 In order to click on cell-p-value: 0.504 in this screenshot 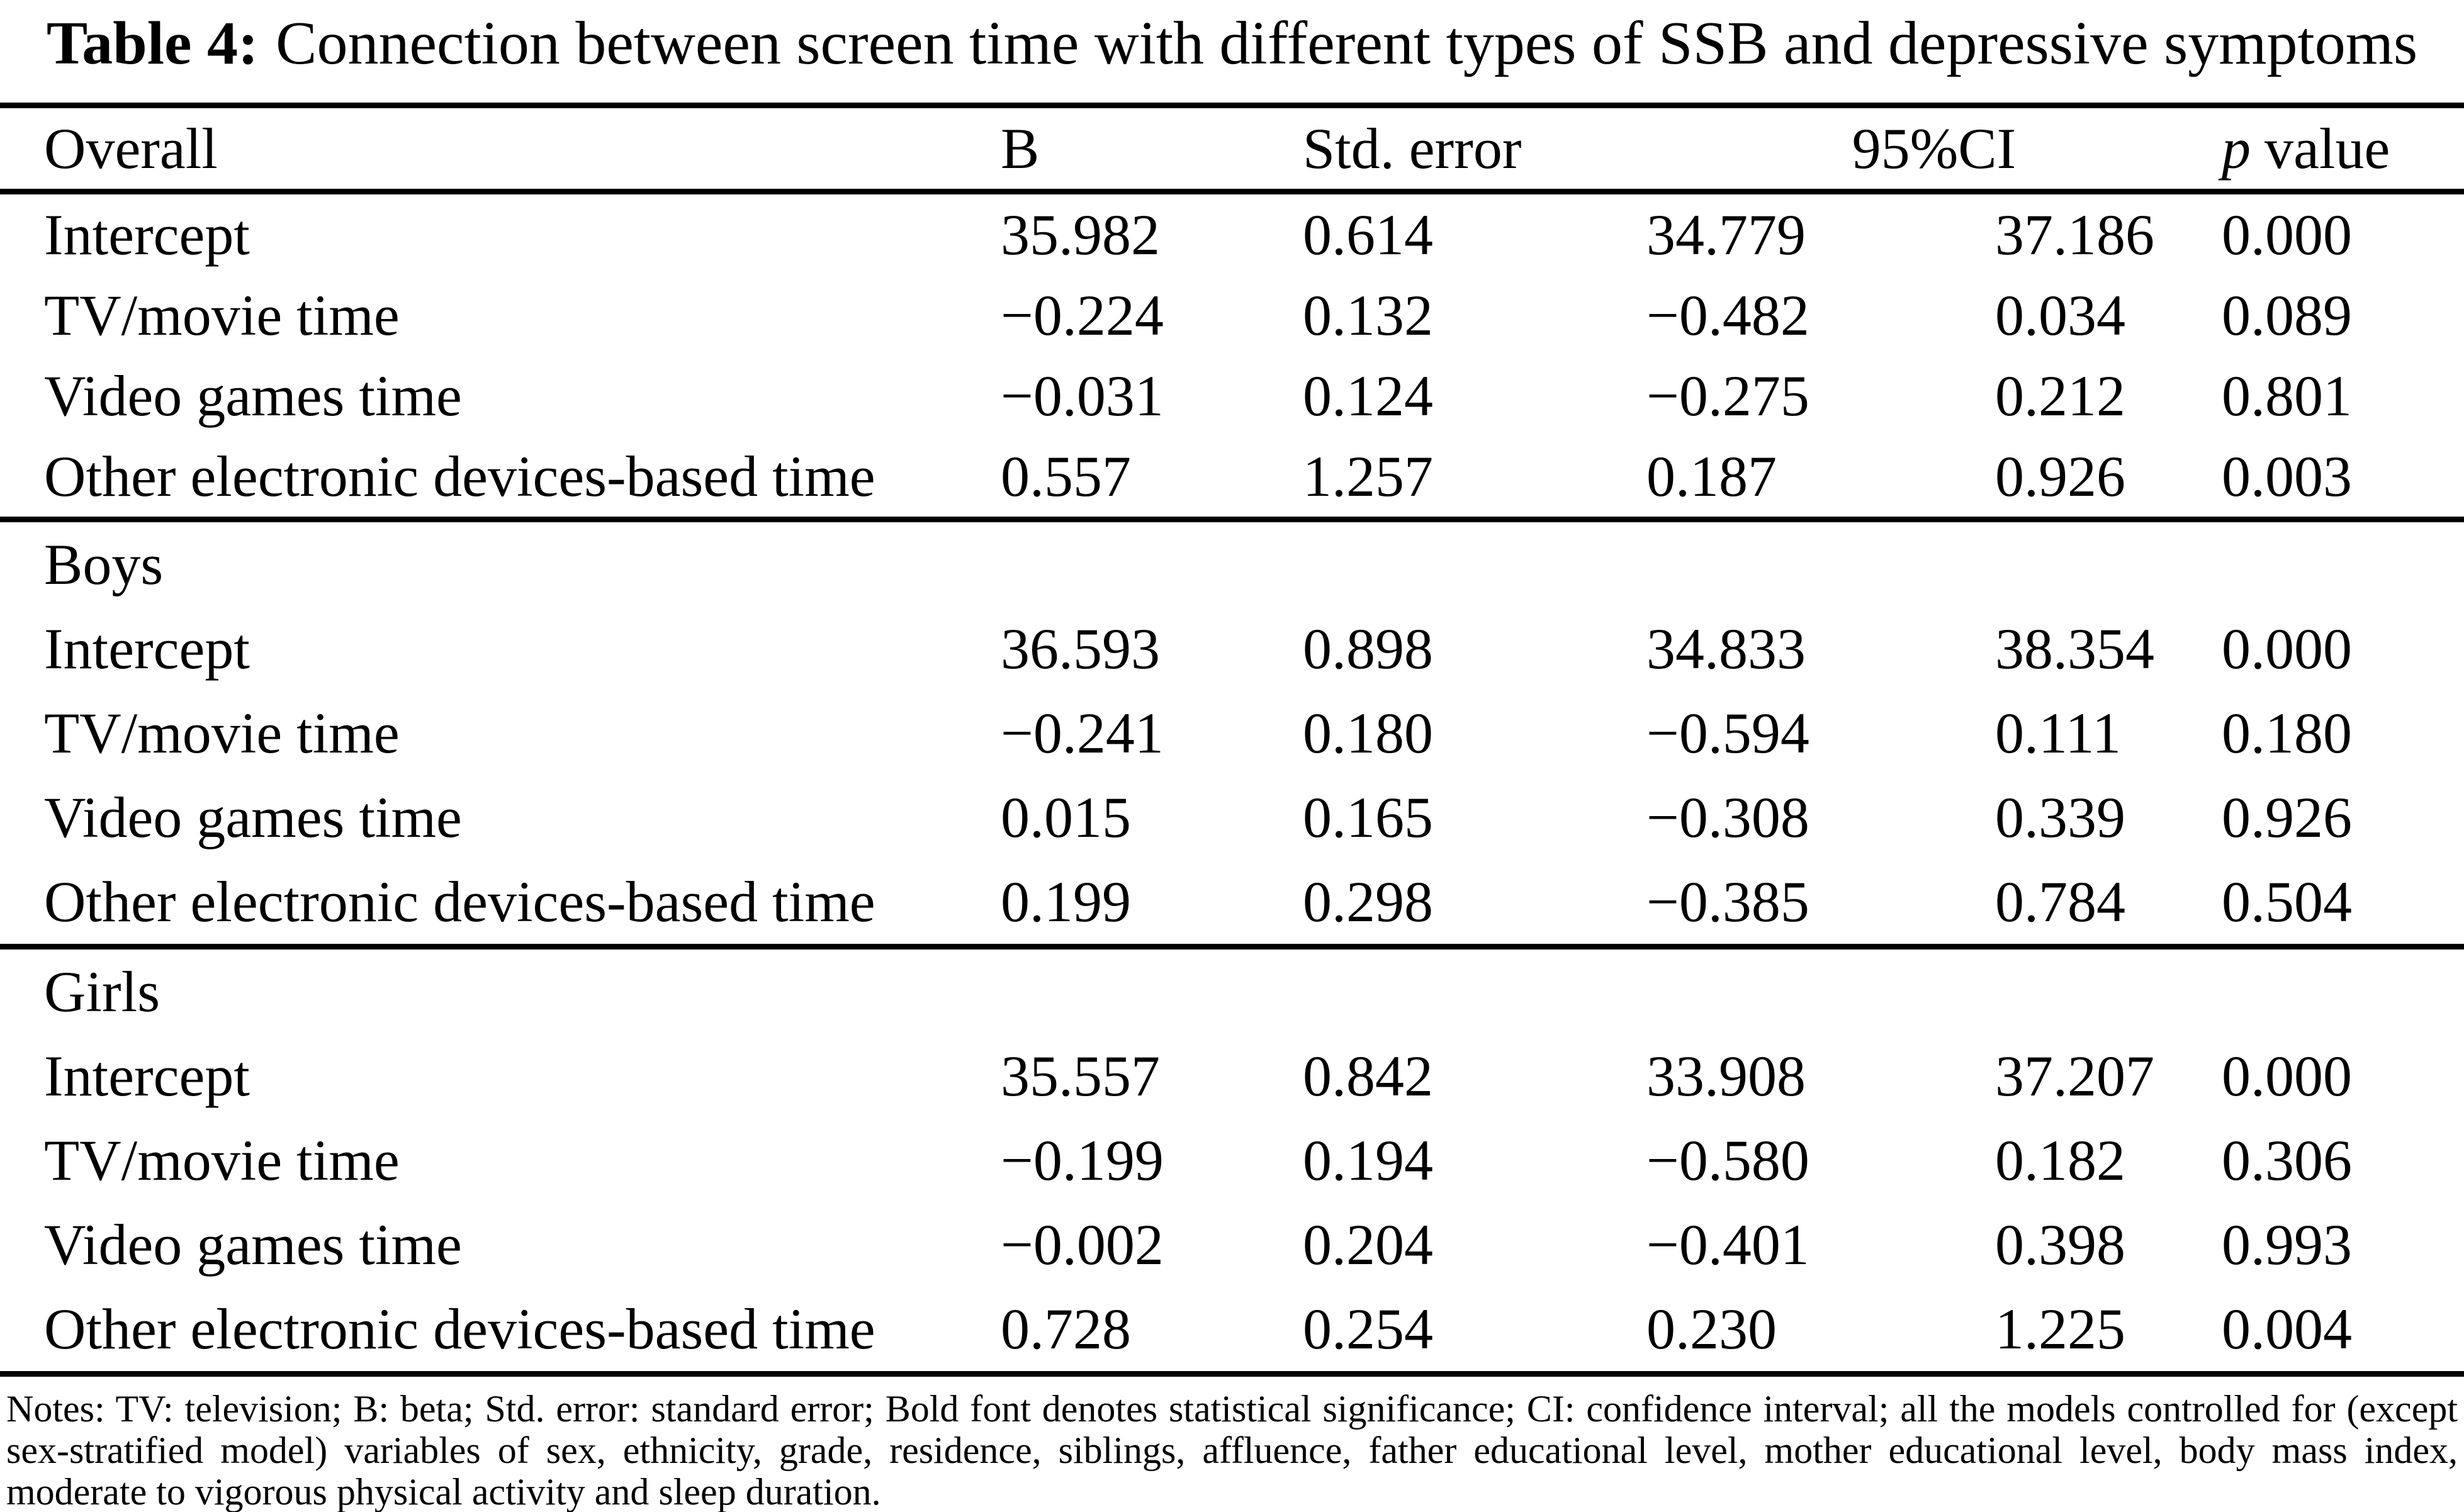, I will do `click(2287, 902)`.